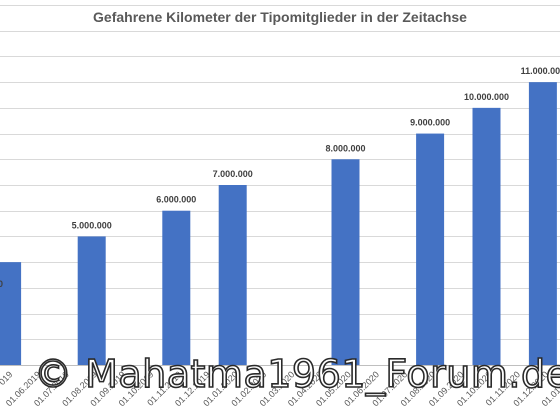 This screenshot has width=560, height=420. Describe the element at coordinates (176, 200) in the screenshot. I see `data-label: 6.000.000` at that location.